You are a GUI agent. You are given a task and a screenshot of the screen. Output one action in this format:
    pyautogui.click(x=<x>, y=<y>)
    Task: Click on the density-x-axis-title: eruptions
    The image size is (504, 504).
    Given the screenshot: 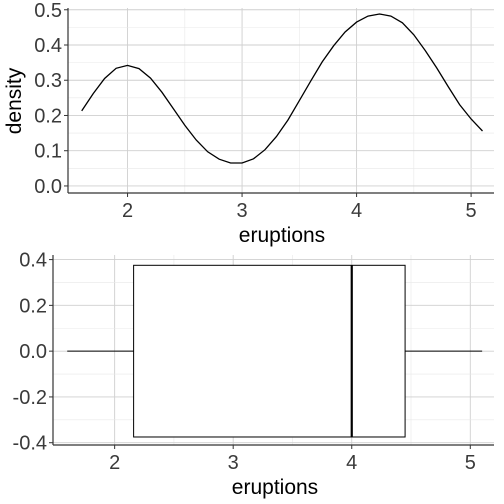 What is the action you would take?
    pyautogui.click(x=282, y=235)
    